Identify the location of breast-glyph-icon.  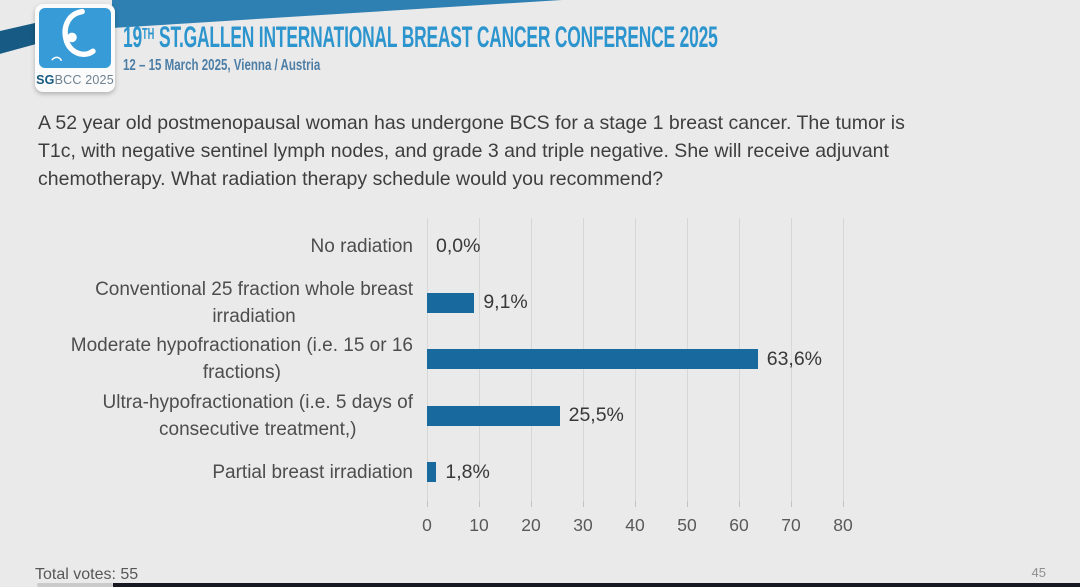
(73, 34).